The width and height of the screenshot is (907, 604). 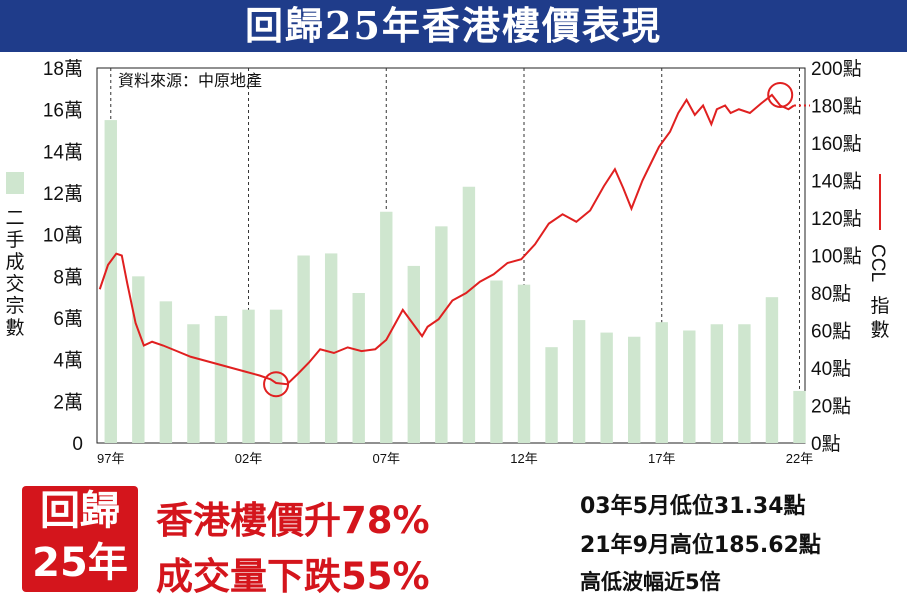 What do you see at coordinates (77, 444) in the screenshot?
I see `left-tick-label: 0` at bounding box center [77, 444].